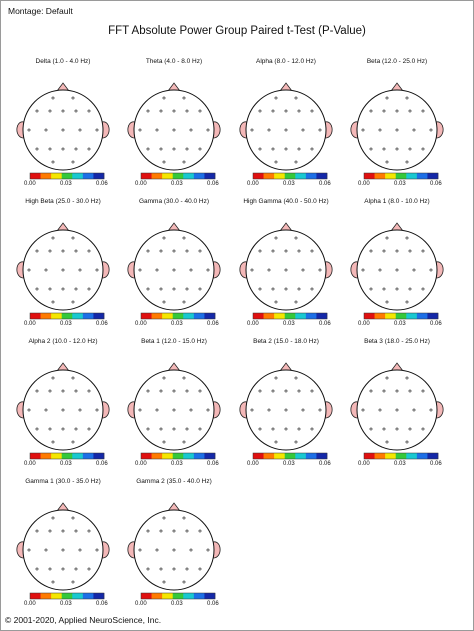 The width and height of the screenshot is (474, 631). What do you see at coordinates (286, 227) in the screenshot?
I see `nose` at bounding box center [286, 227].